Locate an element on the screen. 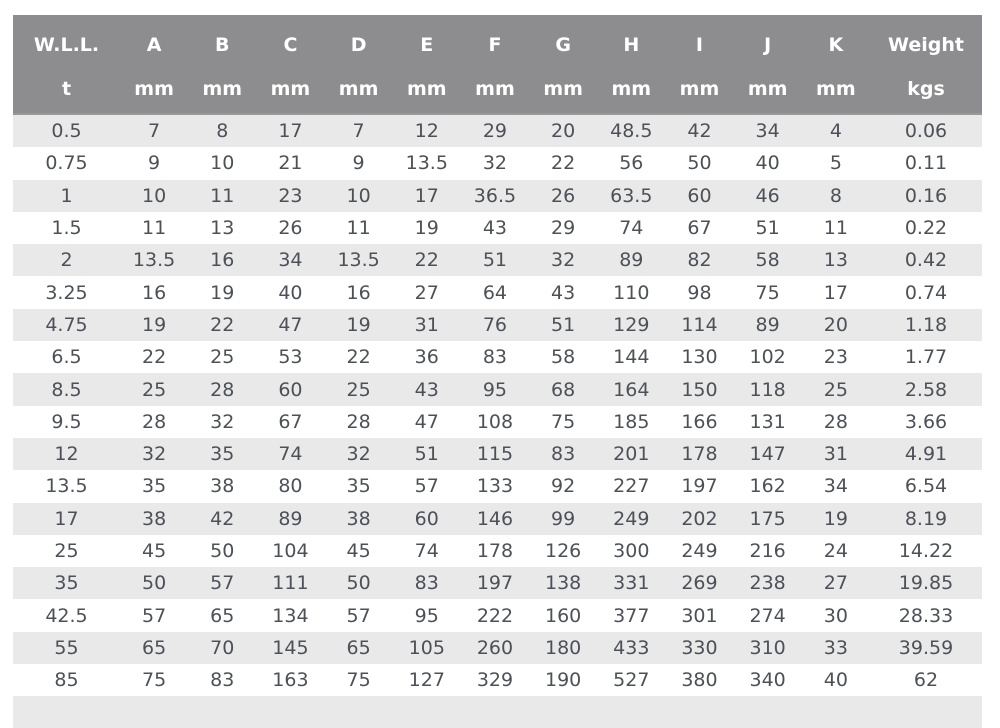 The height and width of the screenshot is (728, 1000). table-cell: 216 is located at coordinates (767, 551).